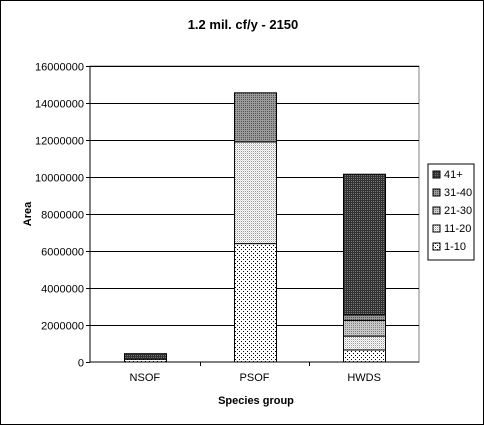 Image resolution: width=484 pixels, height=426 pixels. I want to click on x-tick-label: NSOF, so click(145, 378).